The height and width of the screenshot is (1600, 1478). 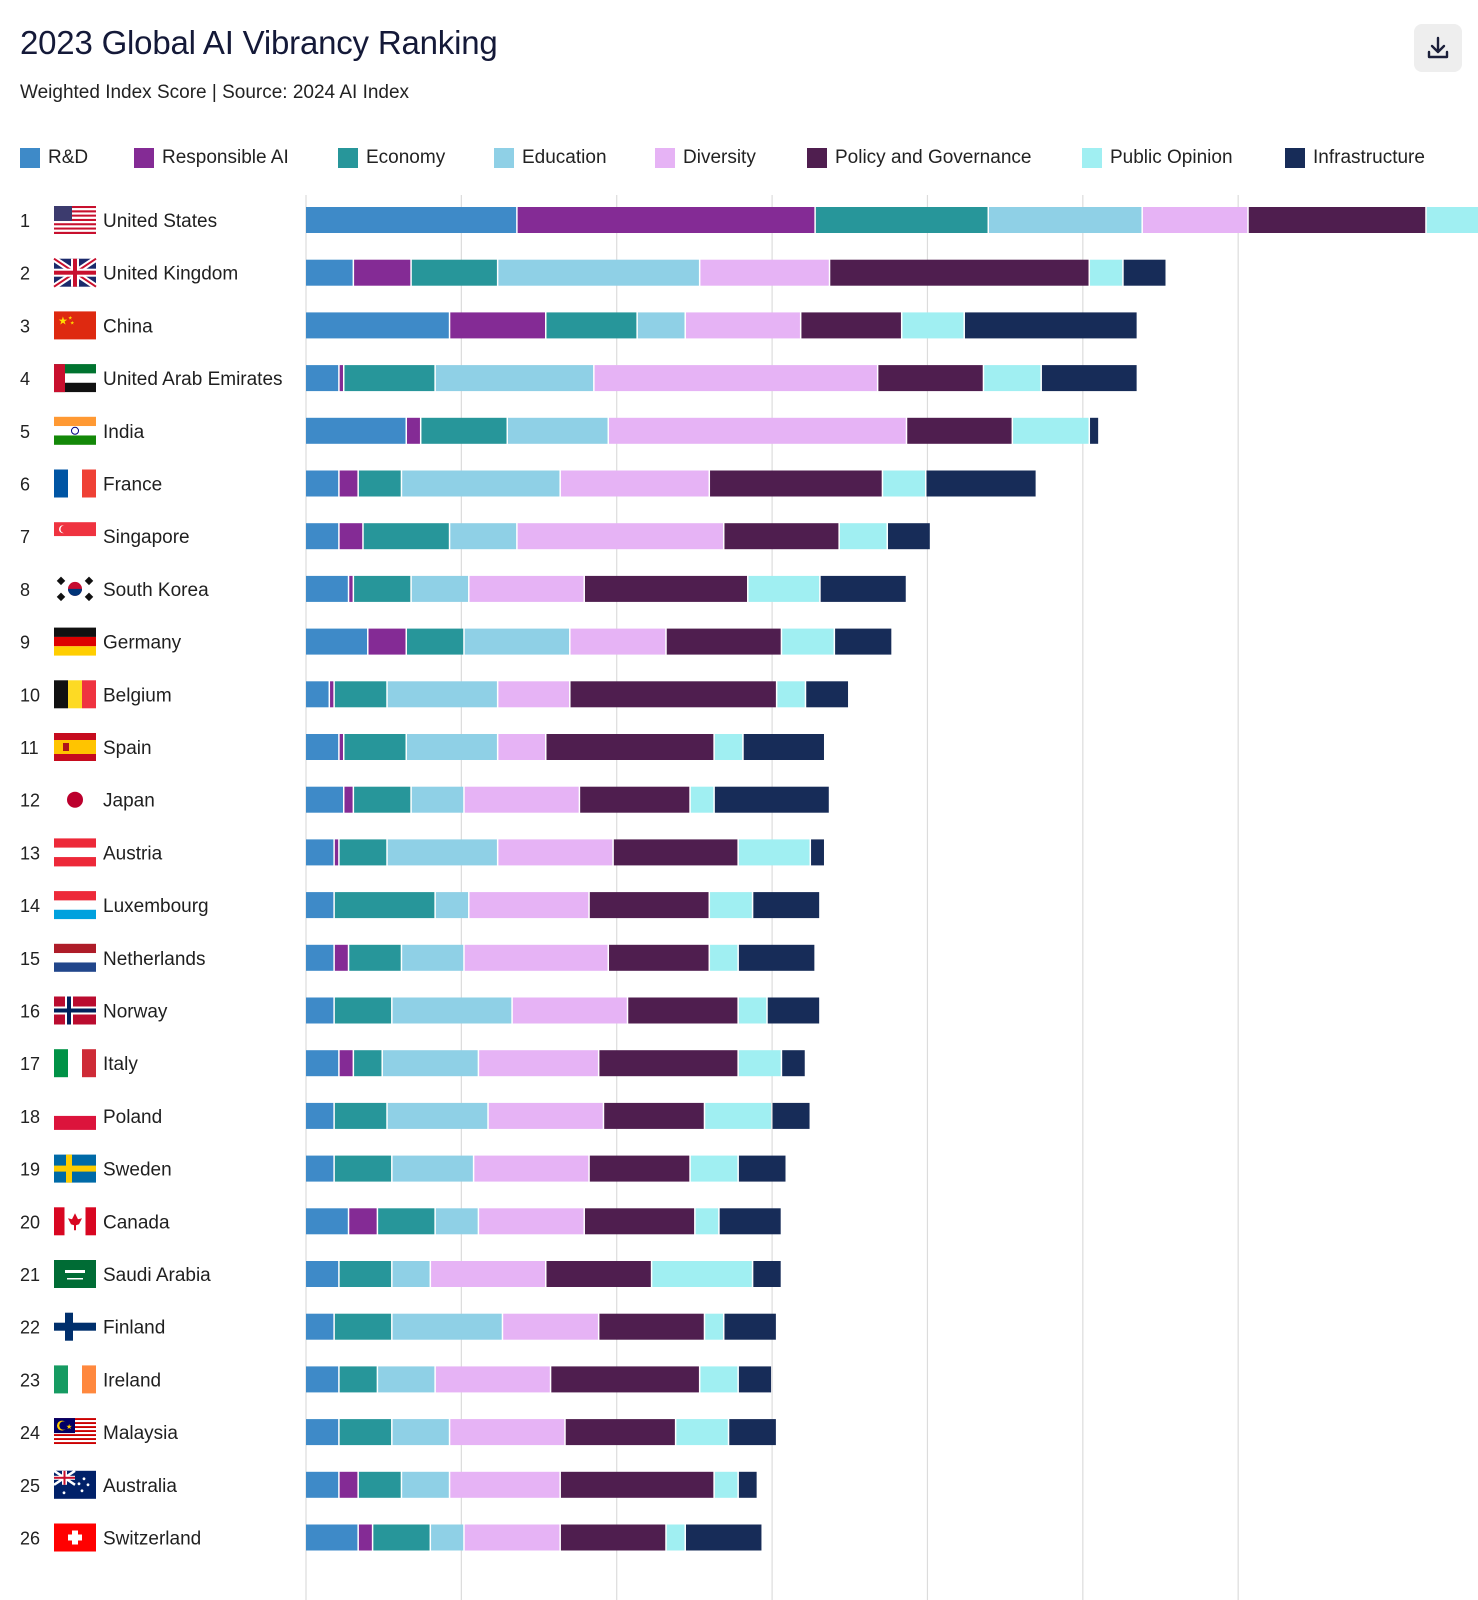 What do you see at coordinates (391, 158) in the screenshot?
I see `legend-item-economy: Economy` at bounding box center [391, 158].